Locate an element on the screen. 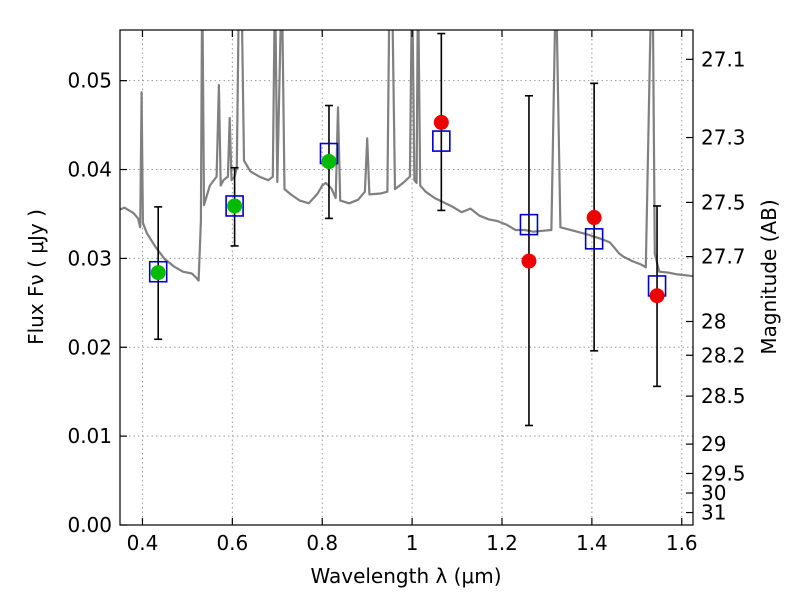 Image resolution: width=800 pixels, height=600 pixels. y-tick-label: 0.04 is located at coordinates (89, 170).